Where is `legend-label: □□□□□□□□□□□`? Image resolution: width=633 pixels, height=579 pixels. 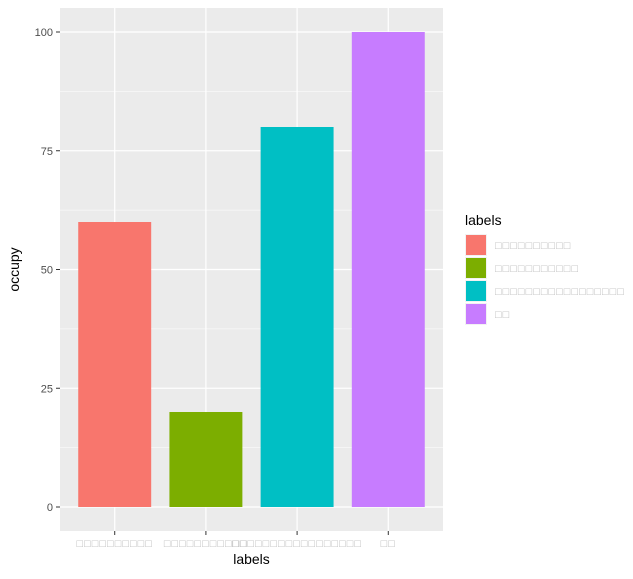
legend-label: □□□□□□□□□□□ is located at coordinates (537, 269).